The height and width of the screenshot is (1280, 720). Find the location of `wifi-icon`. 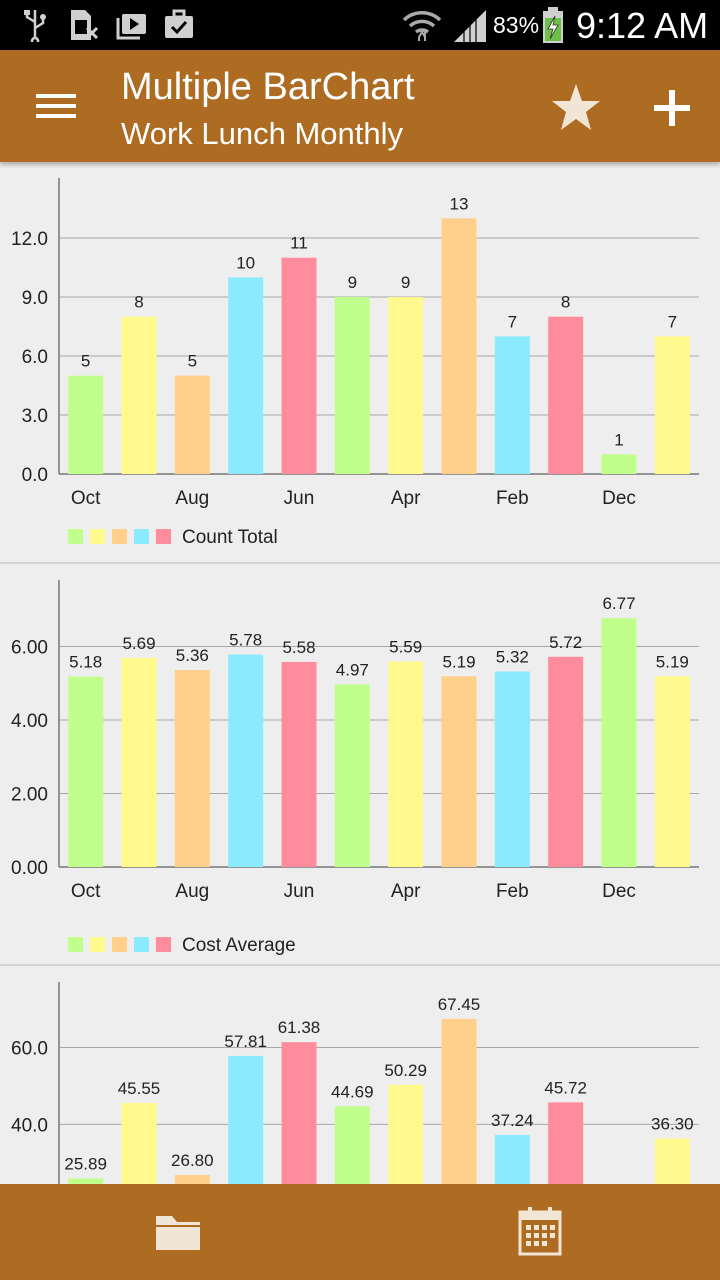

wifi-icon is located at coordinates (422, 26).